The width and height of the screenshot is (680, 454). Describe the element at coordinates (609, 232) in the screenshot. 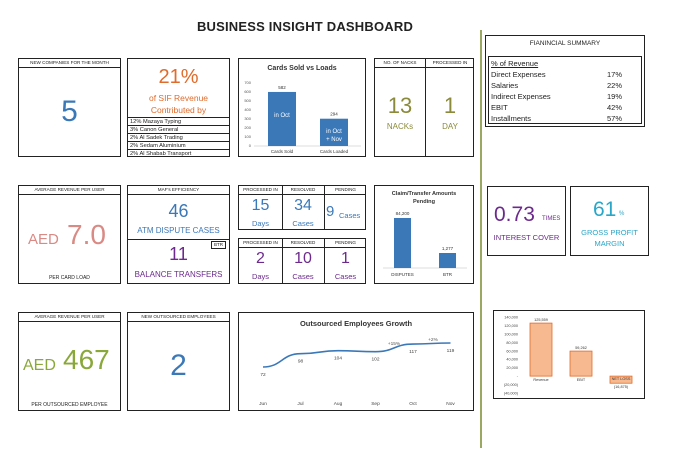

I see `gross-label-1: GROSS PROFIT` at that location.